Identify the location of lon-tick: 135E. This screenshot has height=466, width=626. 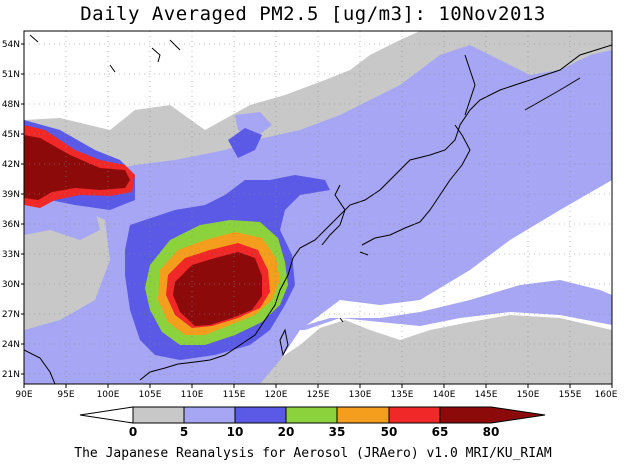
(402, 395).